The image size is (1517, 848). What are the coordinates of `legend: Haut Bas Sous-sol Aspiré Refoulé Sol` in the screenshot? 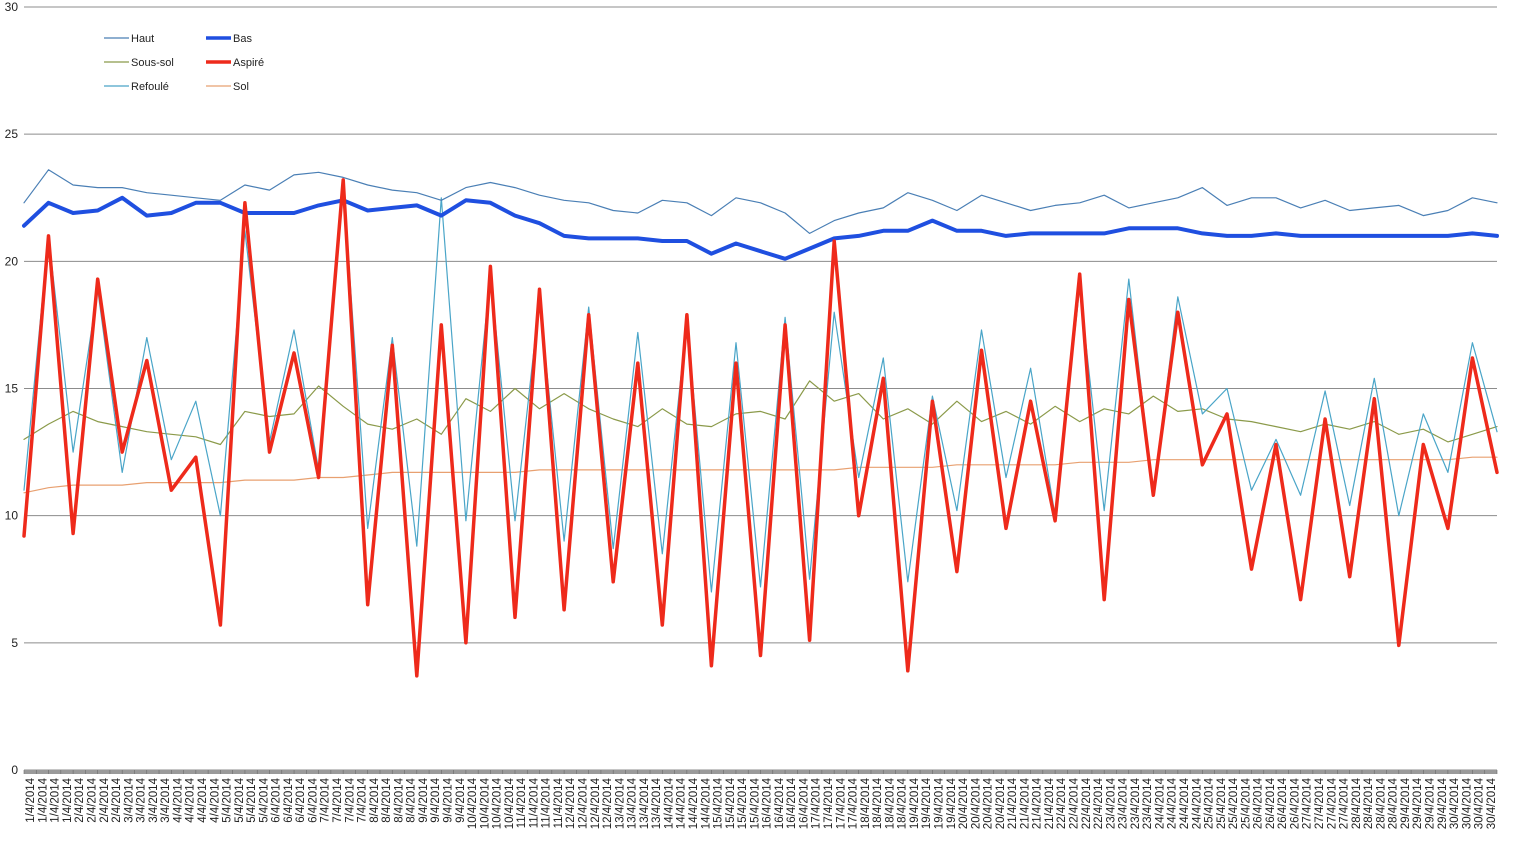 It's located at (184, 63).